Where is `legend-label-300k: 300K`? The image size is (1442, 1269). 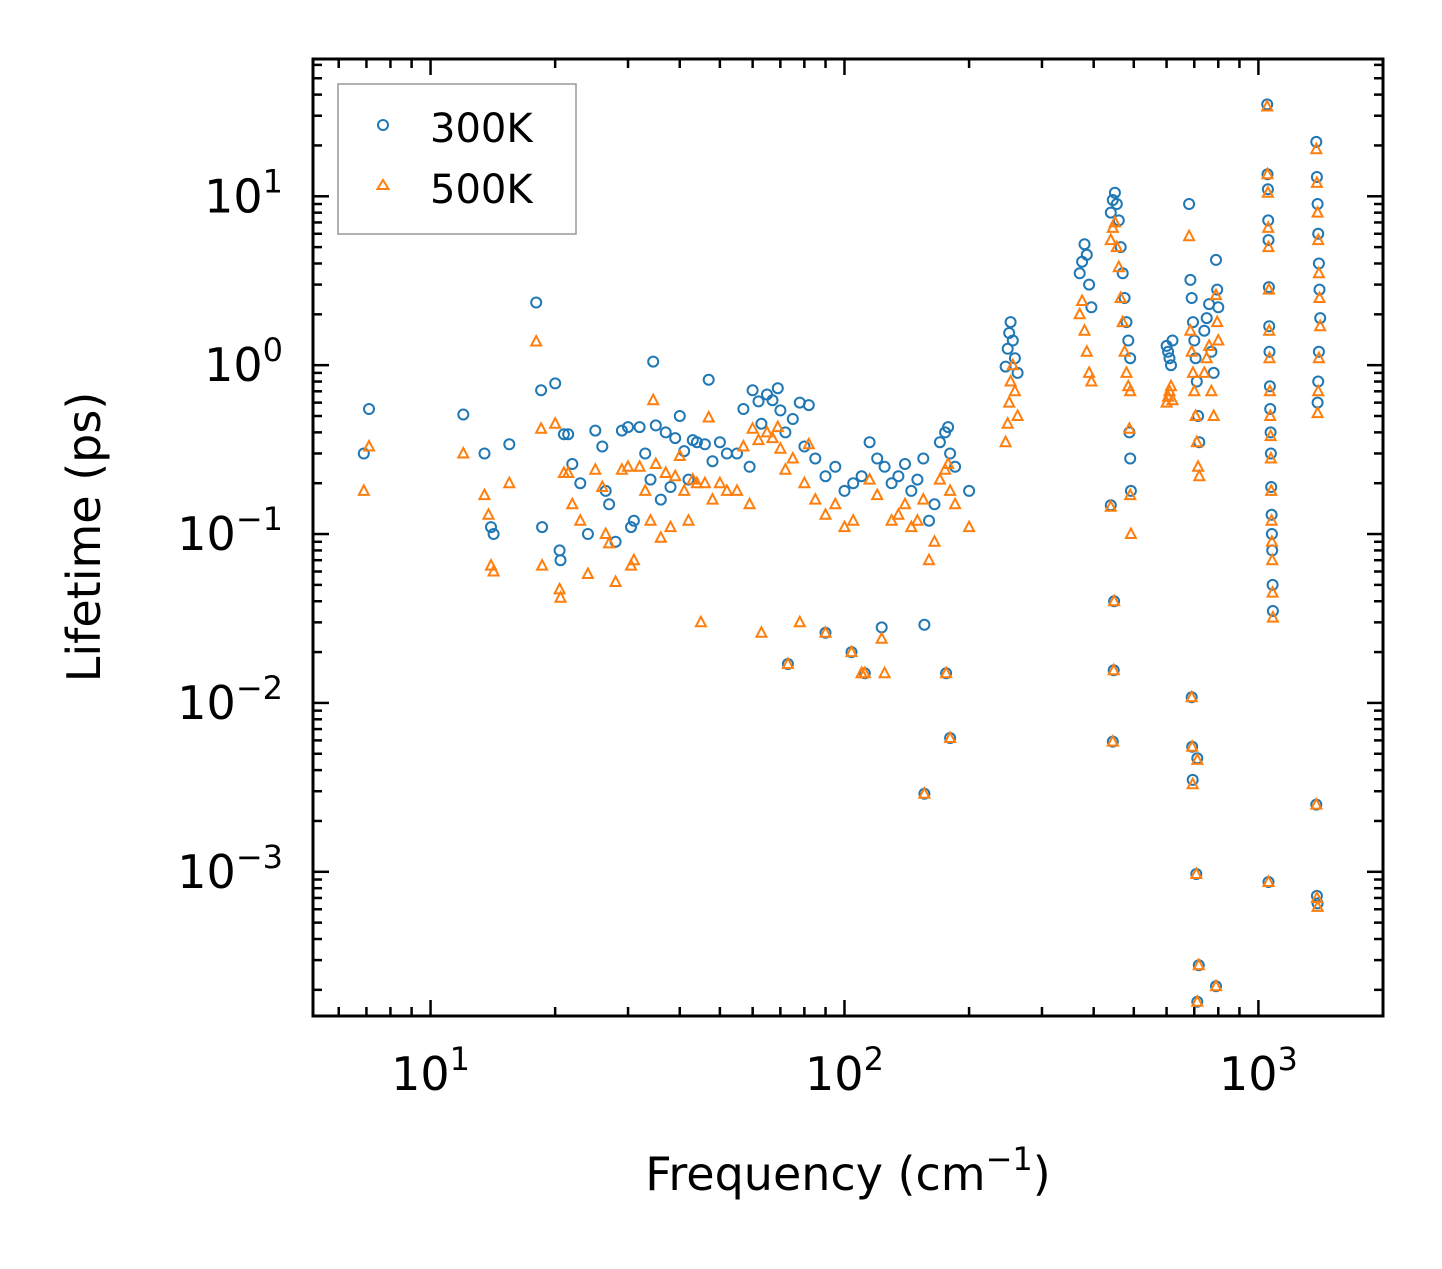 legend-label-300k: 300K is located at coordinates (482, 129).